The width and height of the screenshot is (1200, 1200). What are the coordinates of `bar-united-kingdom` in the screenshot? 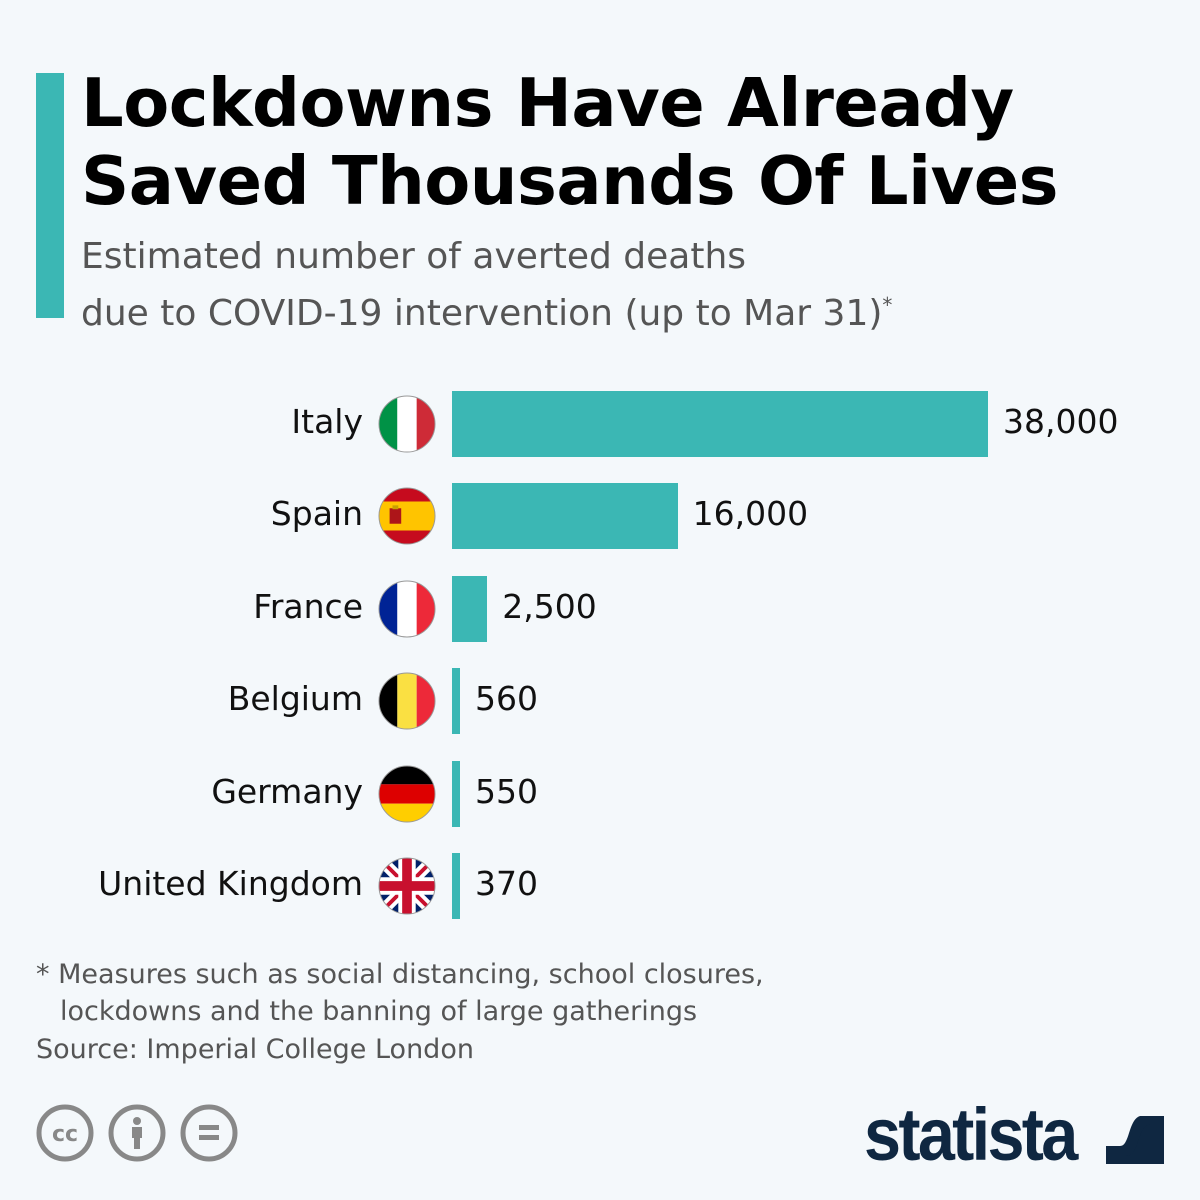 It's located at (456, 886).